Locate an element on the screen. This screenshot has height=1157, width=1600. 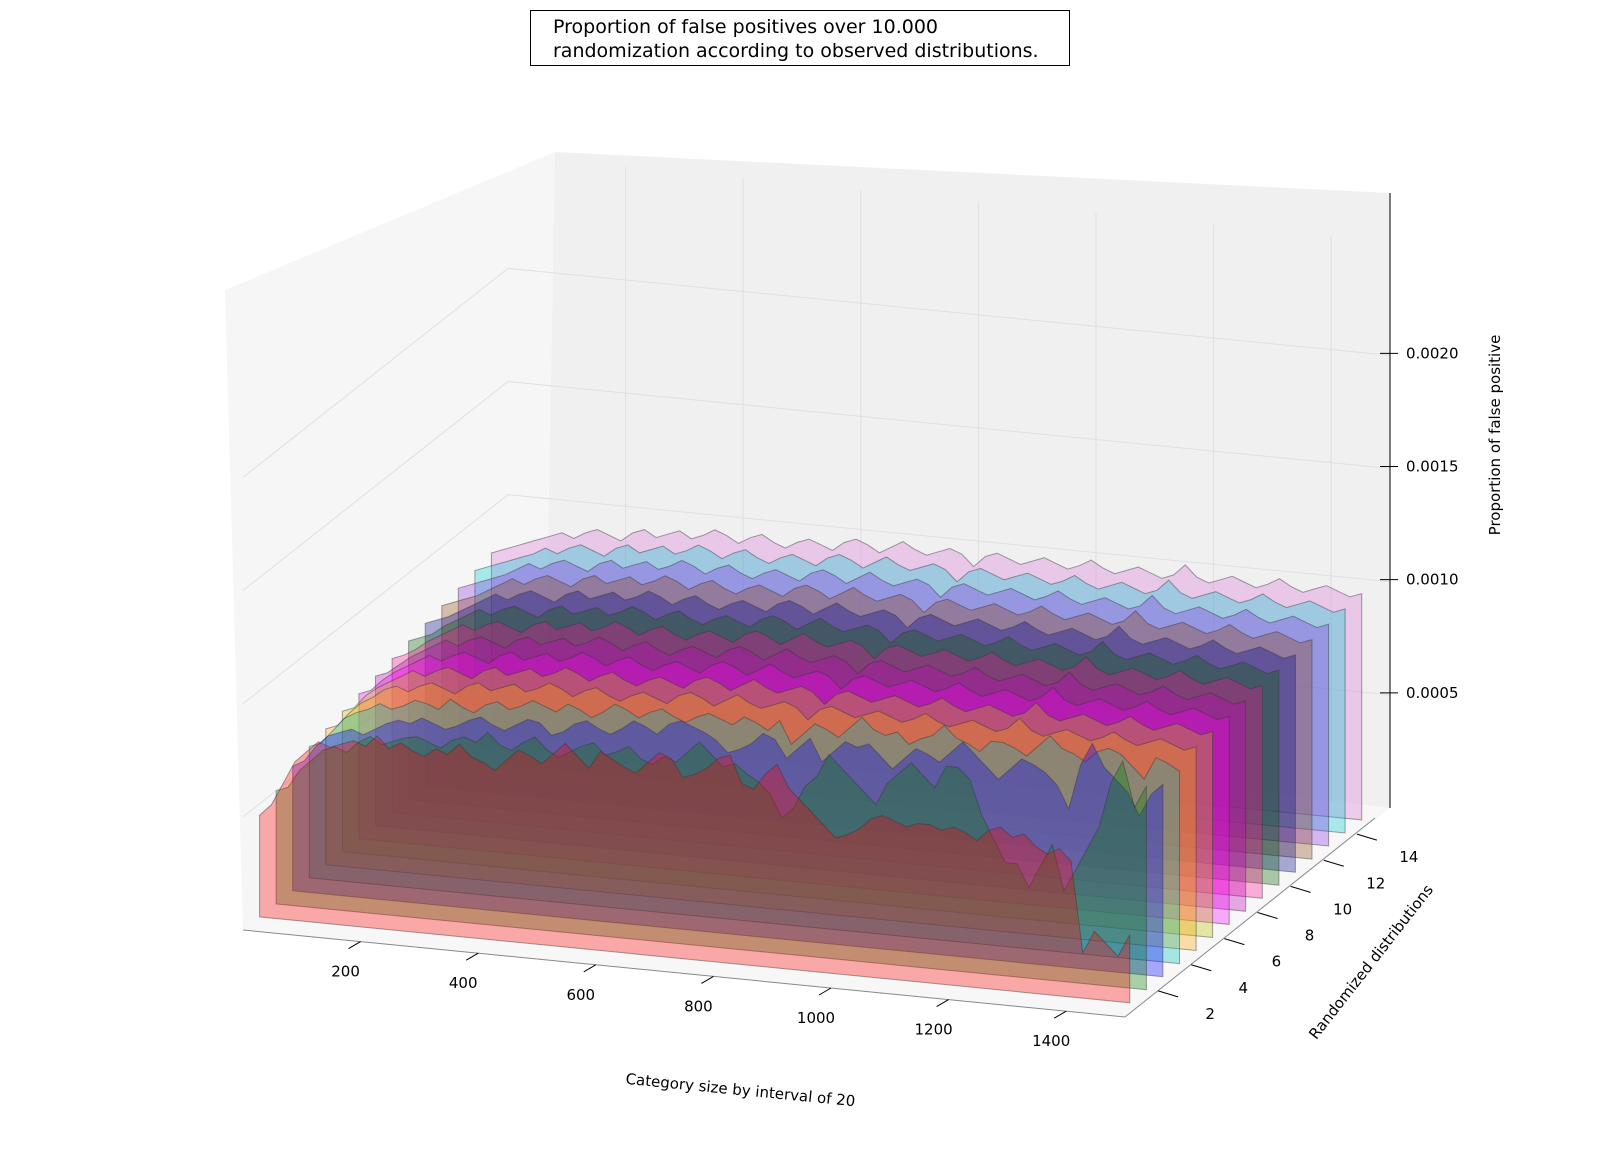
y-tick-label: 4 is located at coordinates (1243, 988).